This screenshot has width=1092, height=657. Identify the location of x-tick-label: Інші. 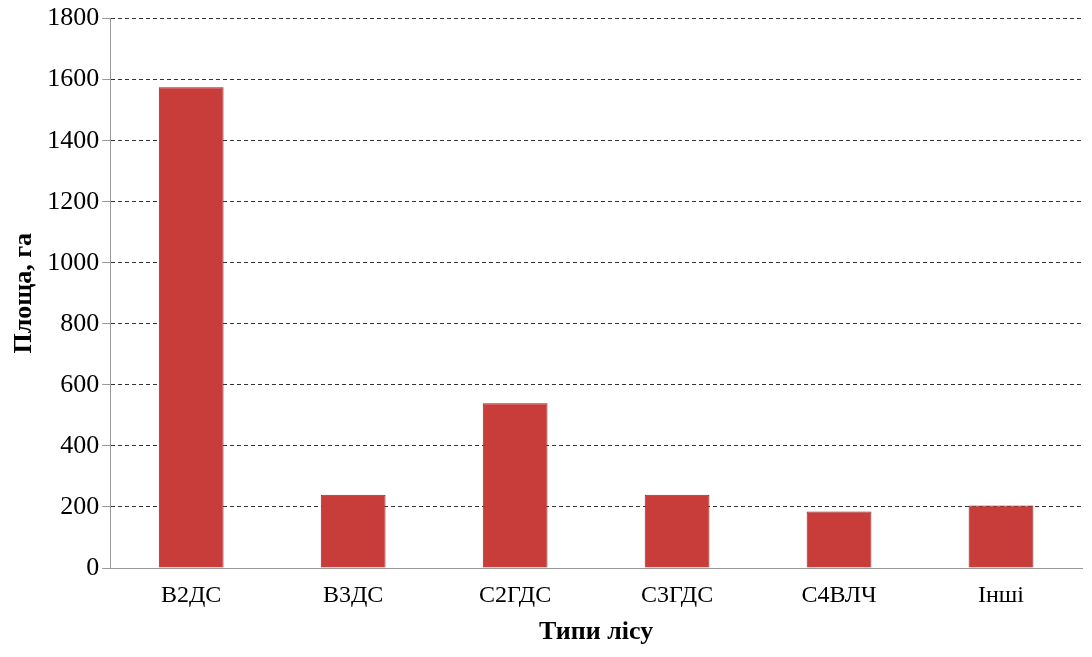
(1001, 593).